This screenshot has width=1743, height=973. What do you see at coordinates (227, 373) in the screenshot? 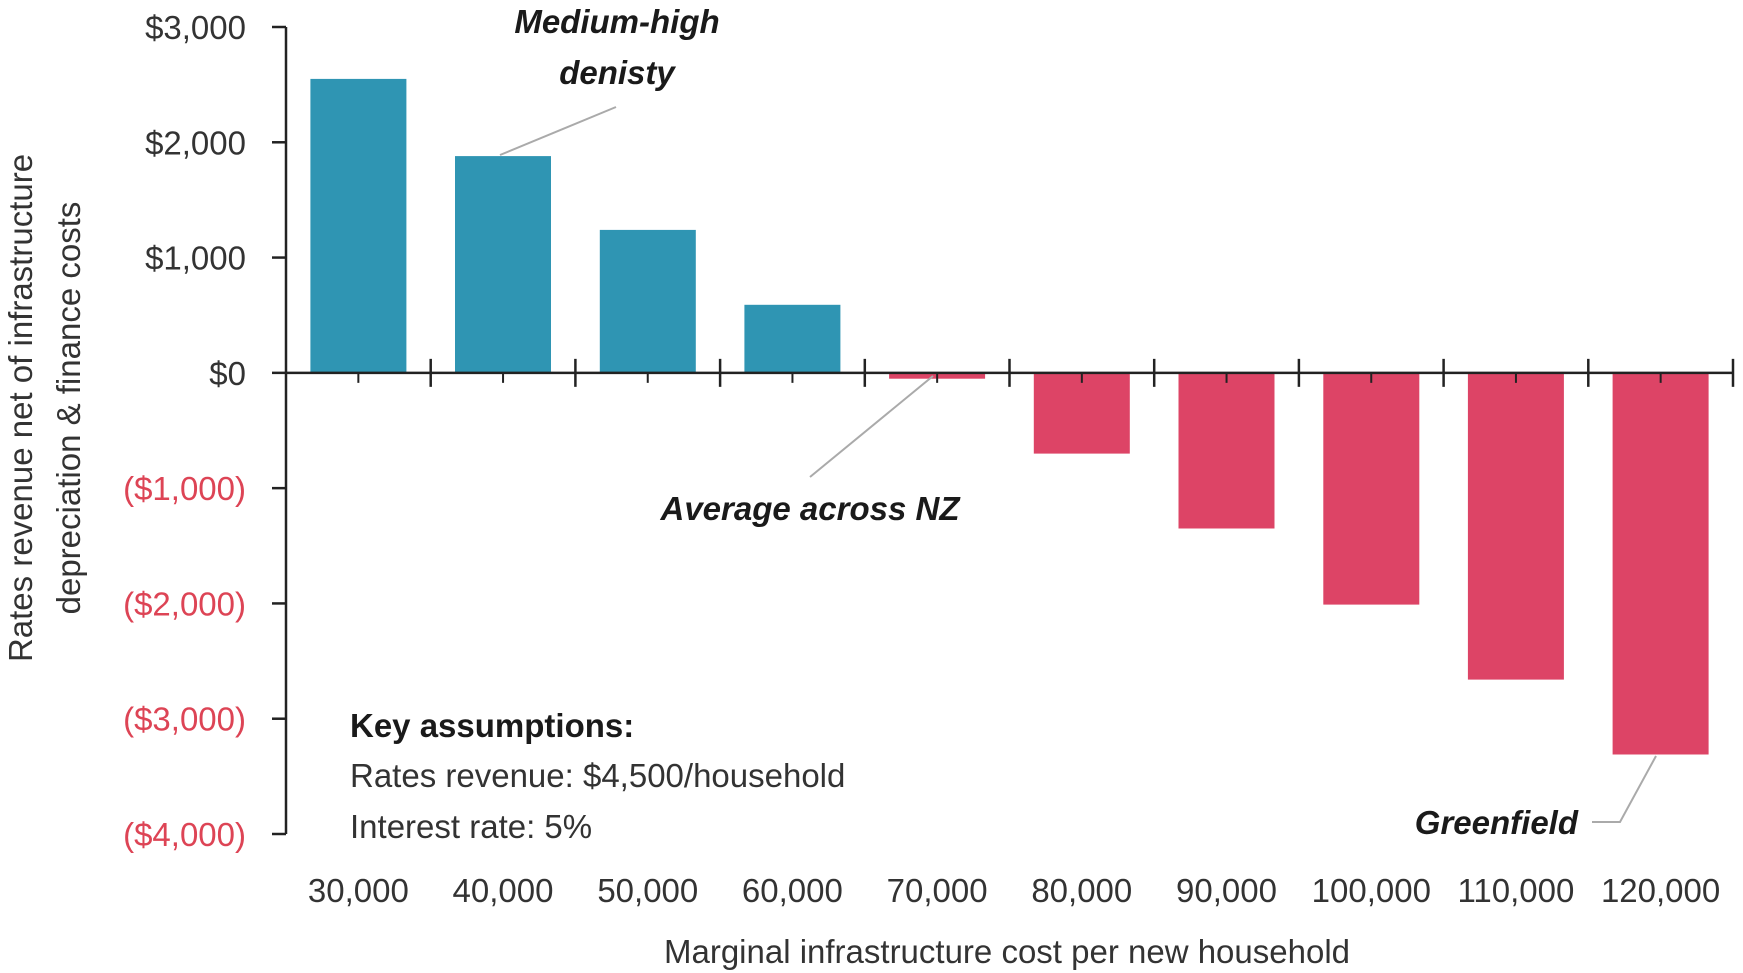
I see `y-tick-label: $0` at bounding box center [227, 373].